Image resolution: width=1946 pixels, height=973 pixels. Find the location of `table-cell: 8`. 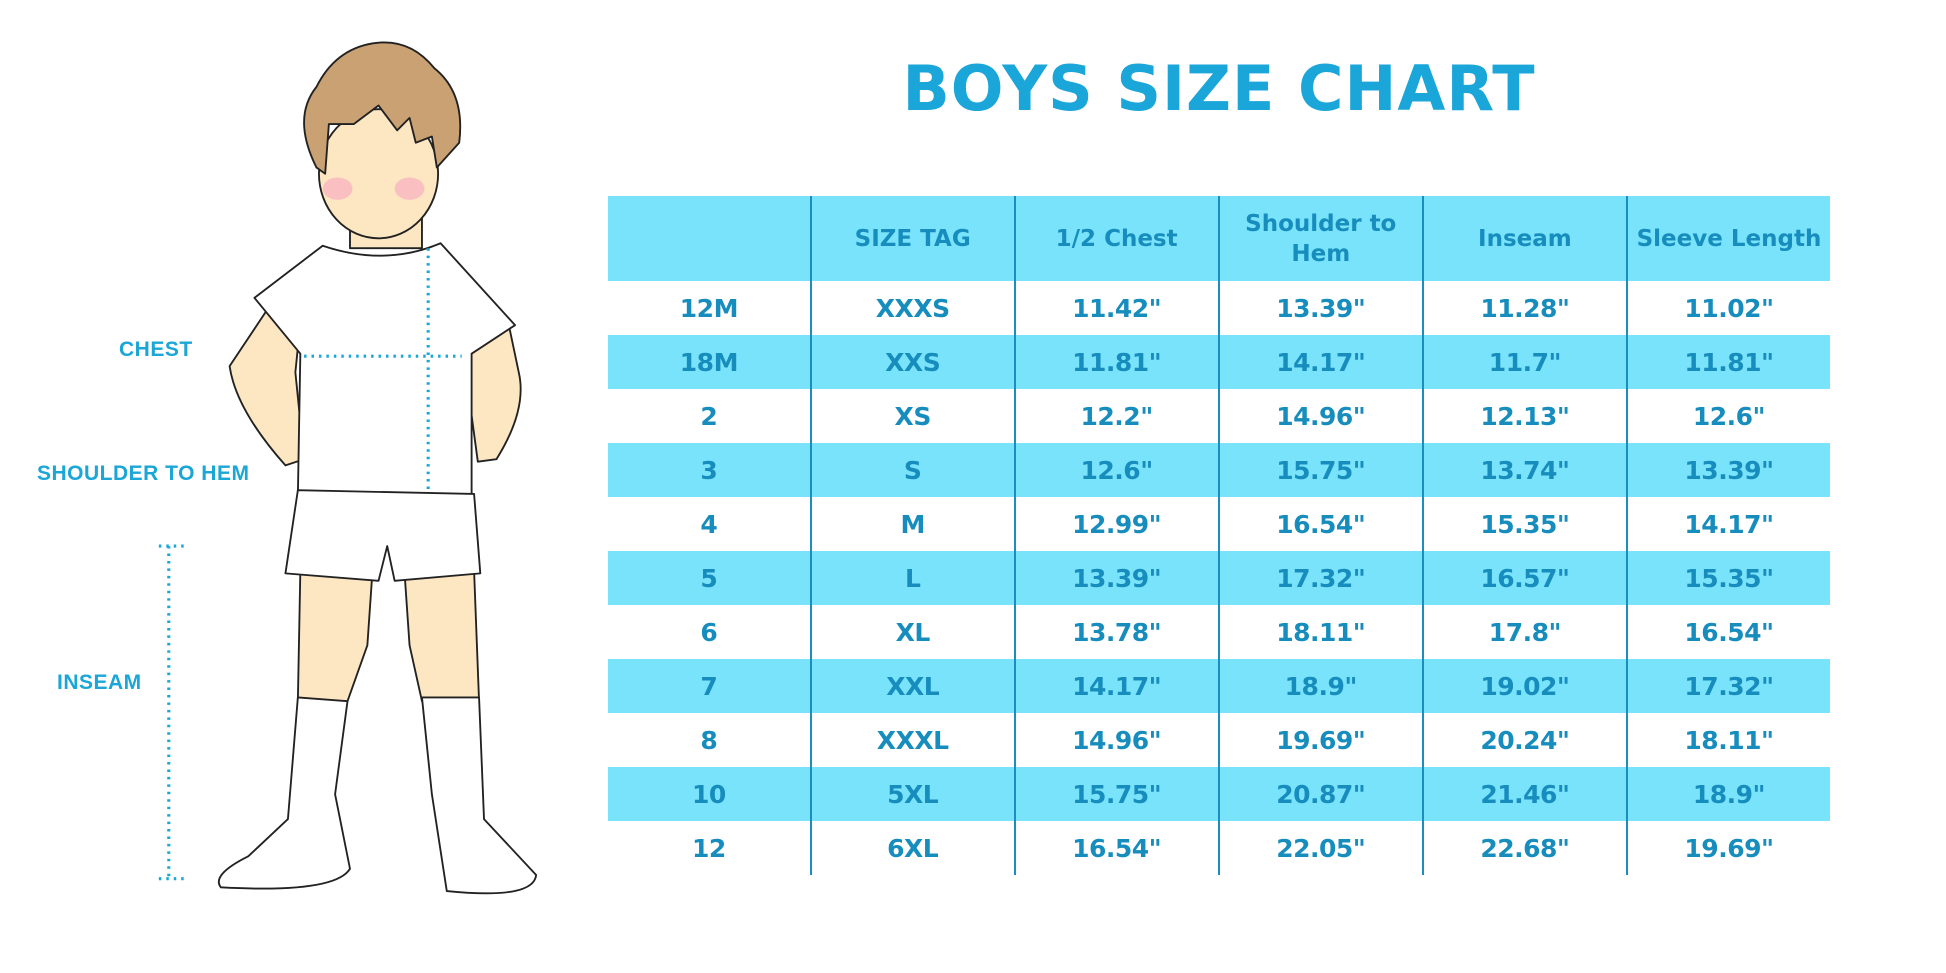

table-cell: 8 is located at coordinates (709, 740).